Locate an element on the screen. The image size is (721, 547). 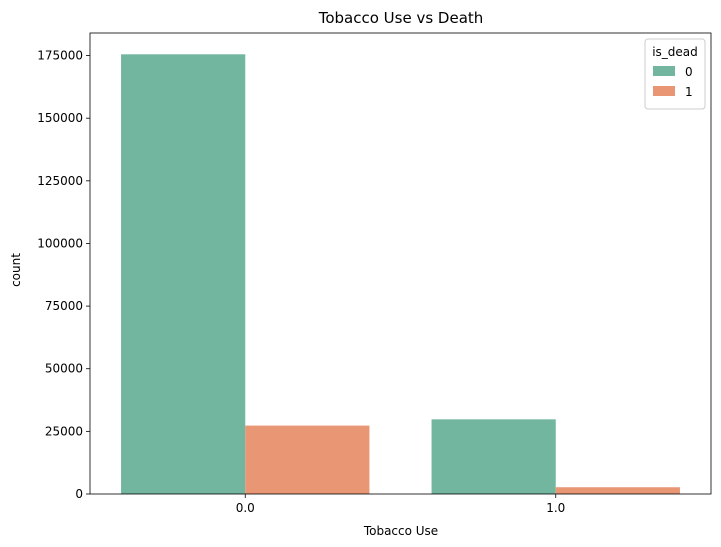
y-tick-label: 175000 is located at coordinates (60, 56).